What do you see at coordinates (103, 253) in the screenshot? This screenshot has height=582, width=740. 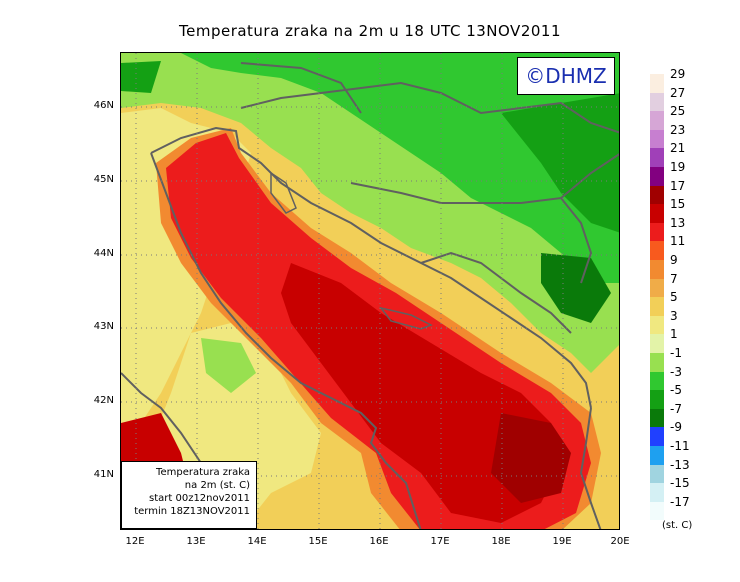 I see `lat-label: 44N` at bounding box center [103, 253].